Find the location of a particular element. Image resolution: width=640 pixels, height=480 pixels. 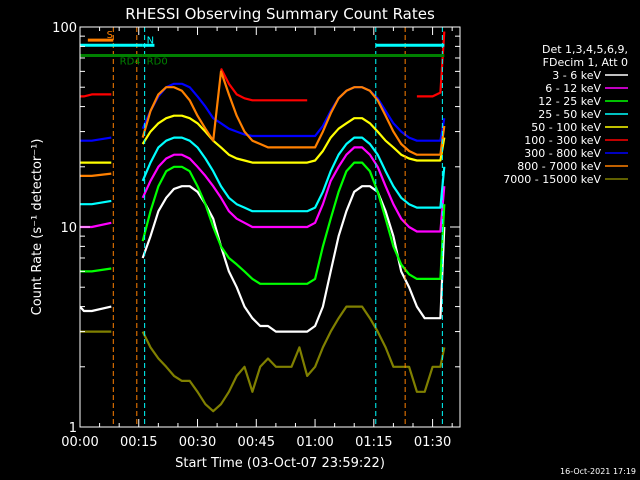

x-tick-label-0: 00:00 is located at coordinates (79, 442).